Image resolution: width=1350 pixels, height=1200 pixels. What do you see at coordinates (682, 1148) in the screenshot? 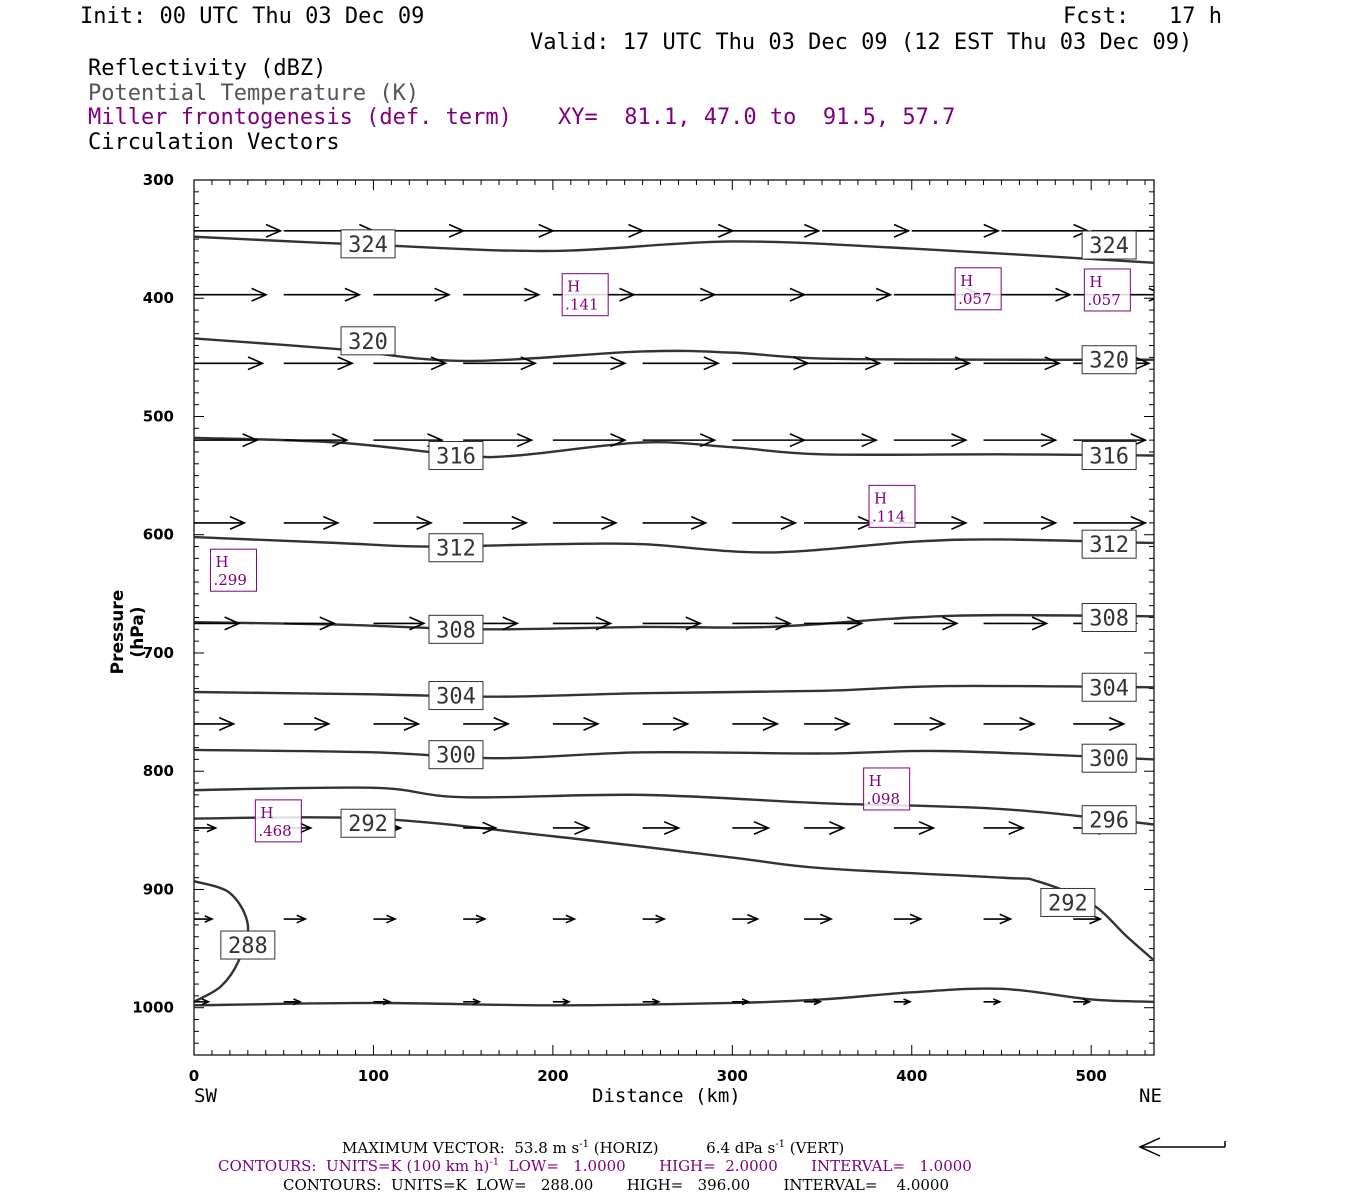
I see `max-vector-vert: (HORIZ) 6.4 dPa s` at bounding box center [682, 1148].